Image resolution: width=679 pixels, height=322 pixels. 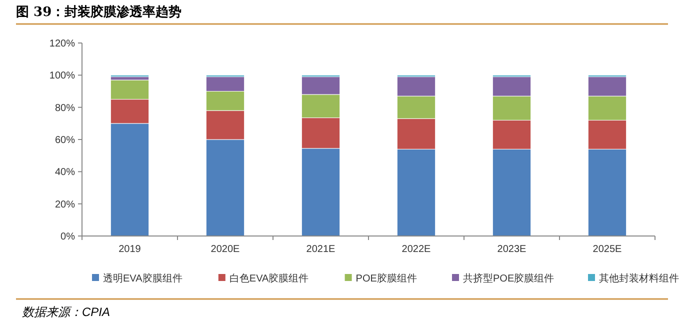 What do you see at coordinates (417, 249) in the screenshot?
I see `x-tick-label: 2022E` at bounding box center [417, 249].